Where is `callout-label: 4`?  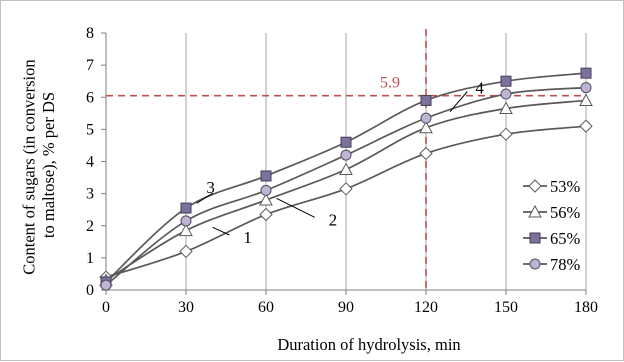
callout-label: 4 is located at coordinates (479, 88).